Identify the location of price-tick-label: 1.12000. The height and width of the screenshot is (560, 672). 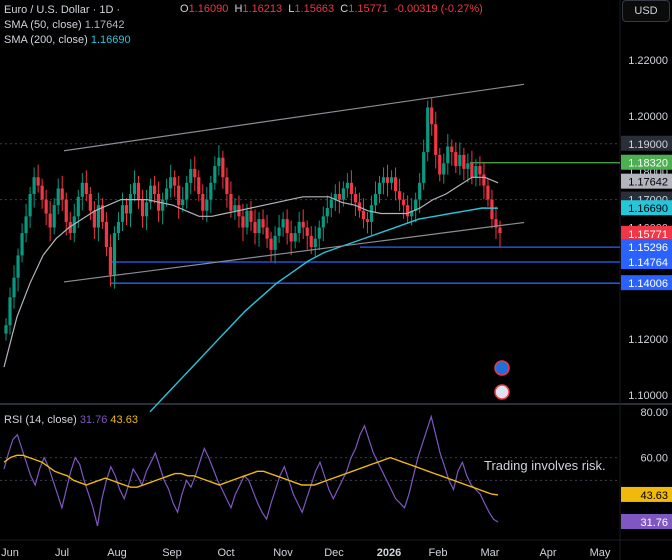
(648, 340).